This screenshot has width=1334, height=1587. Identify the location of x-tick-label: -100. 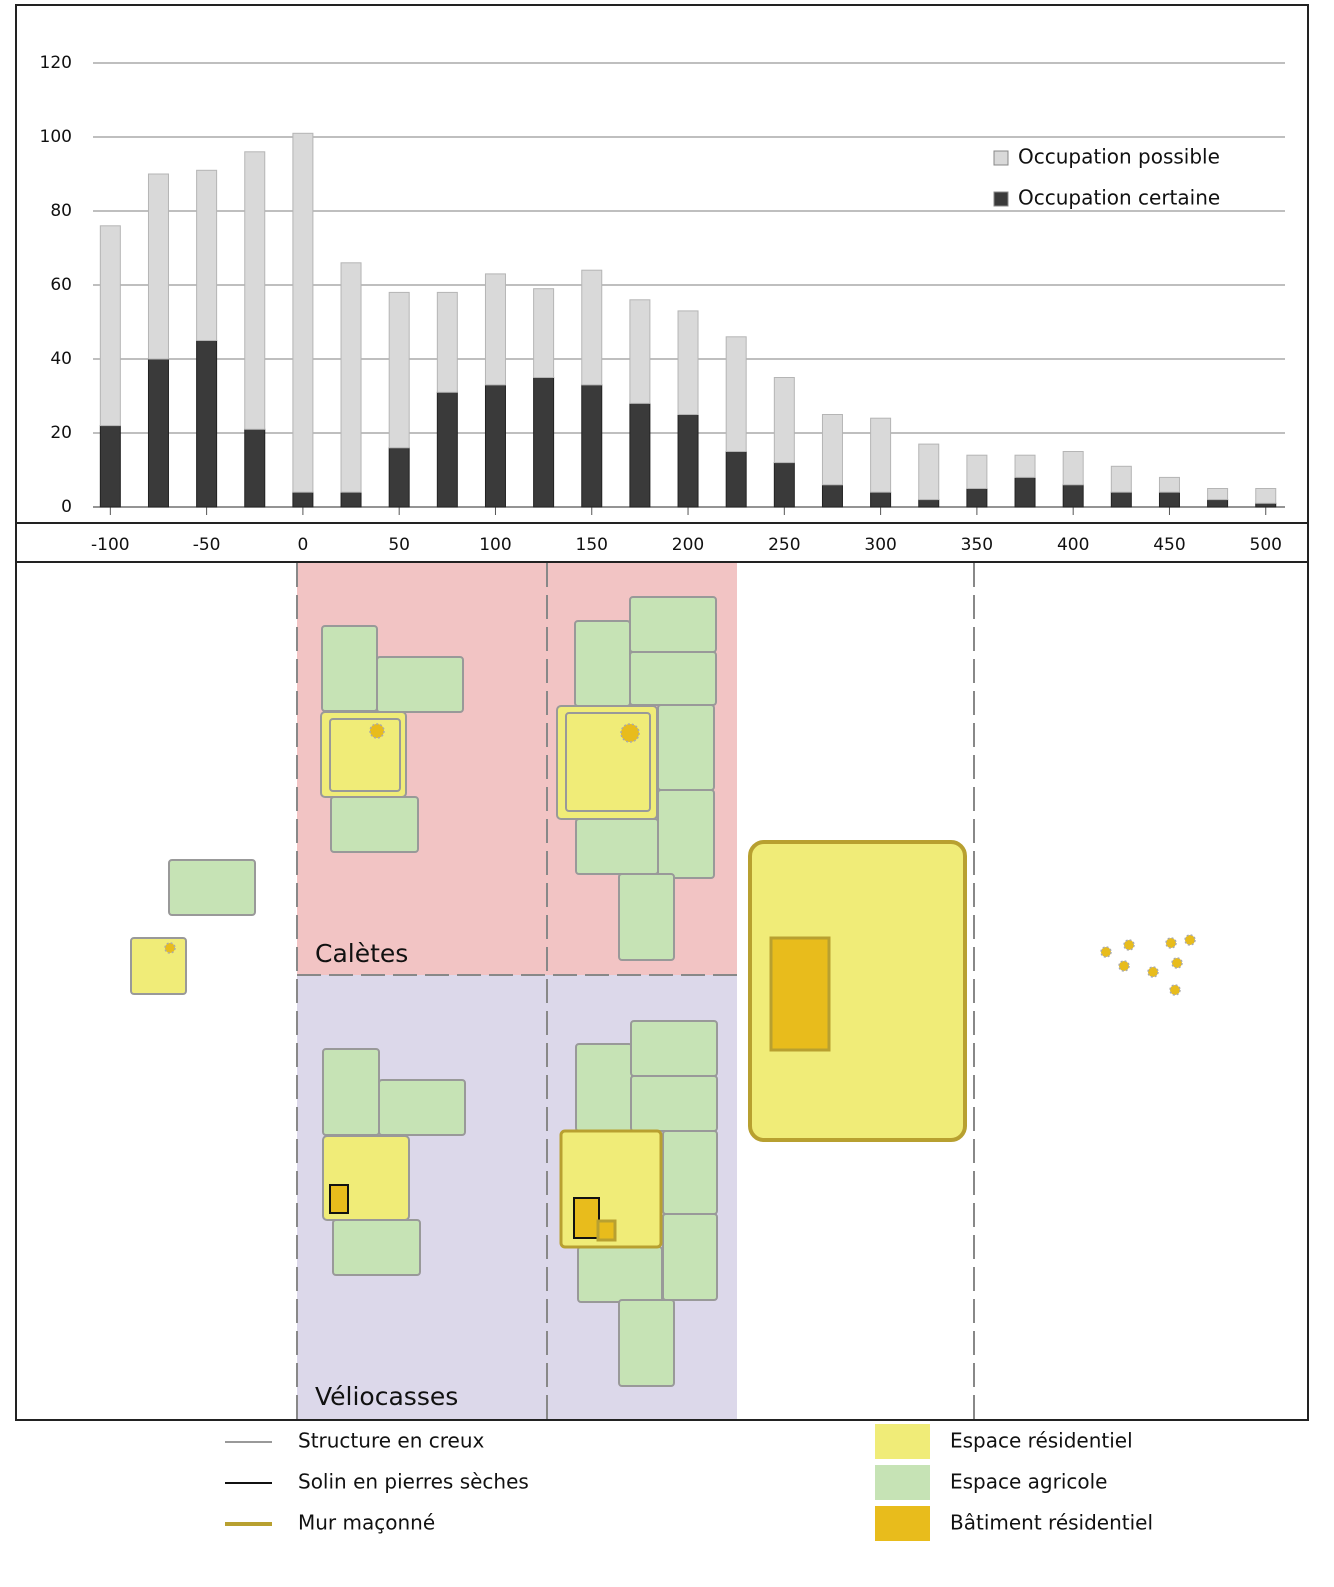
(110, 545).